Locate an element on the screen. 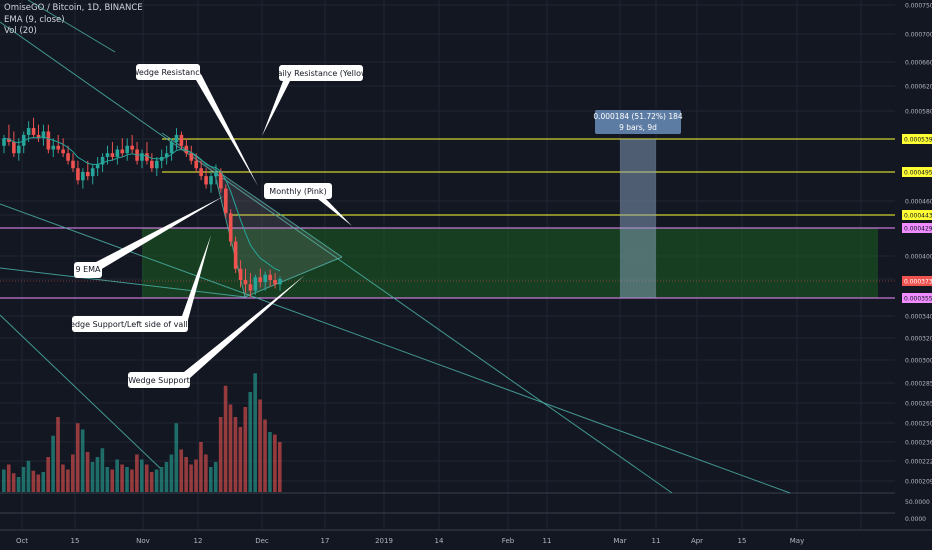 This screenshot has width=932, height=550. price-label-text: 0.000539 is located at coordinates (918, 140).